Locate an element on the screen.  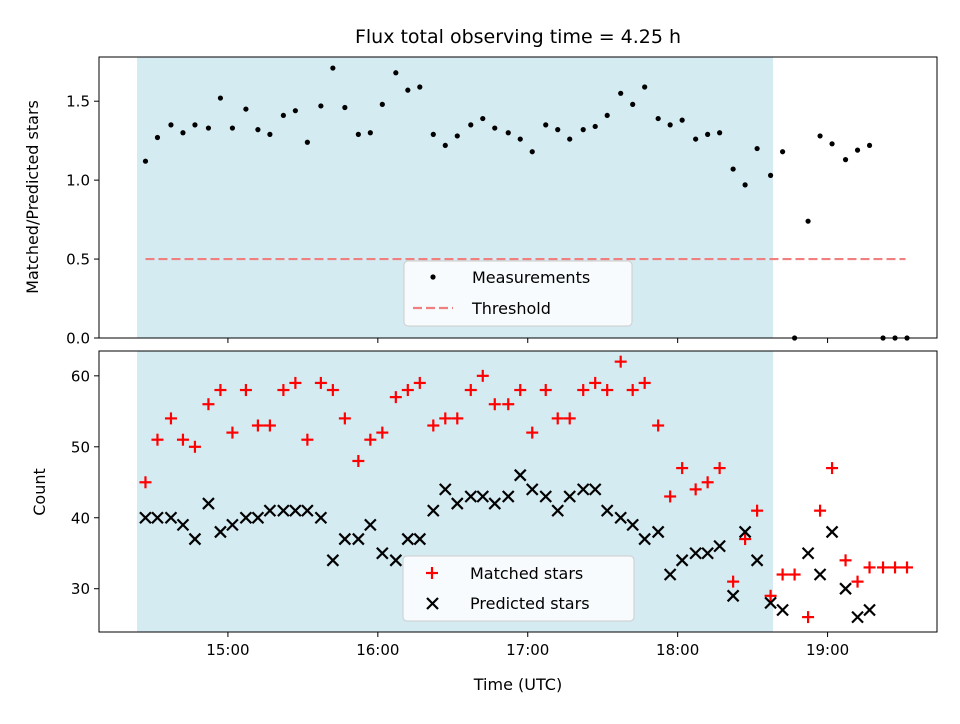
top-y-tick-label: 1.0 is located at coordinates (78, 181).